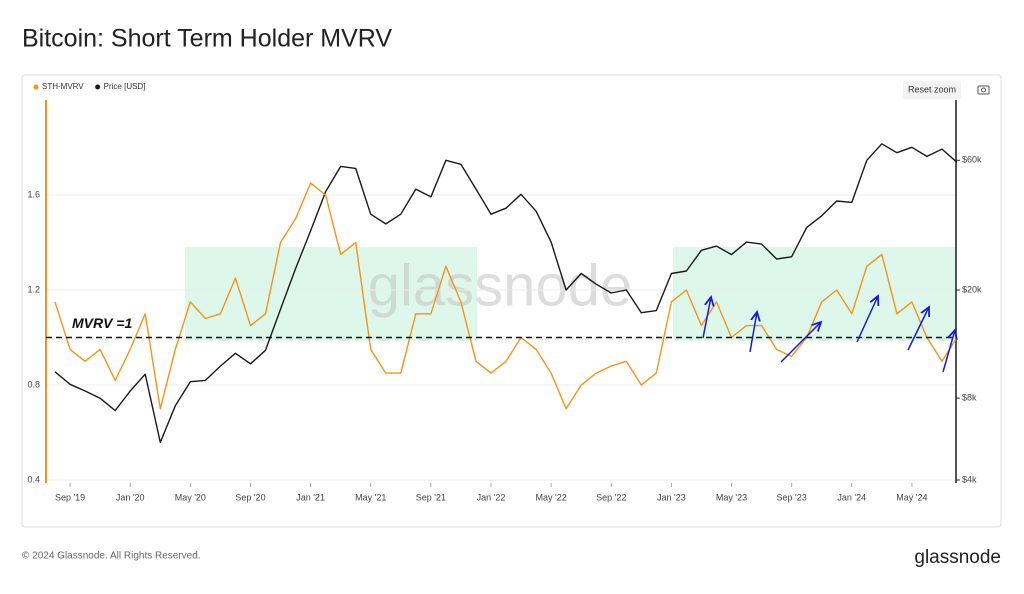  Describe the element at coordinates (102, 323) in the screenshot. I see `reference-label: MVRV =1` at that location.